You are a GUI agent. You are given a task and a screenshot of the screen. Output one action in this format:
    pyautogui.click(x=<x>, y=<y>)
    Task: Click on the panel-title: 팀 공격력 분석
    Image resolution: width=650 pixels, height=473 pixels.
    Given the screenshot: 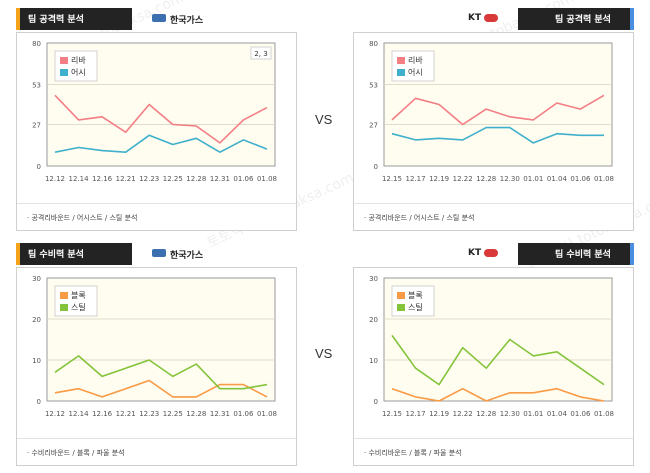 What is the action you would take?
    pyautogui.click(x=56, y=20)
    